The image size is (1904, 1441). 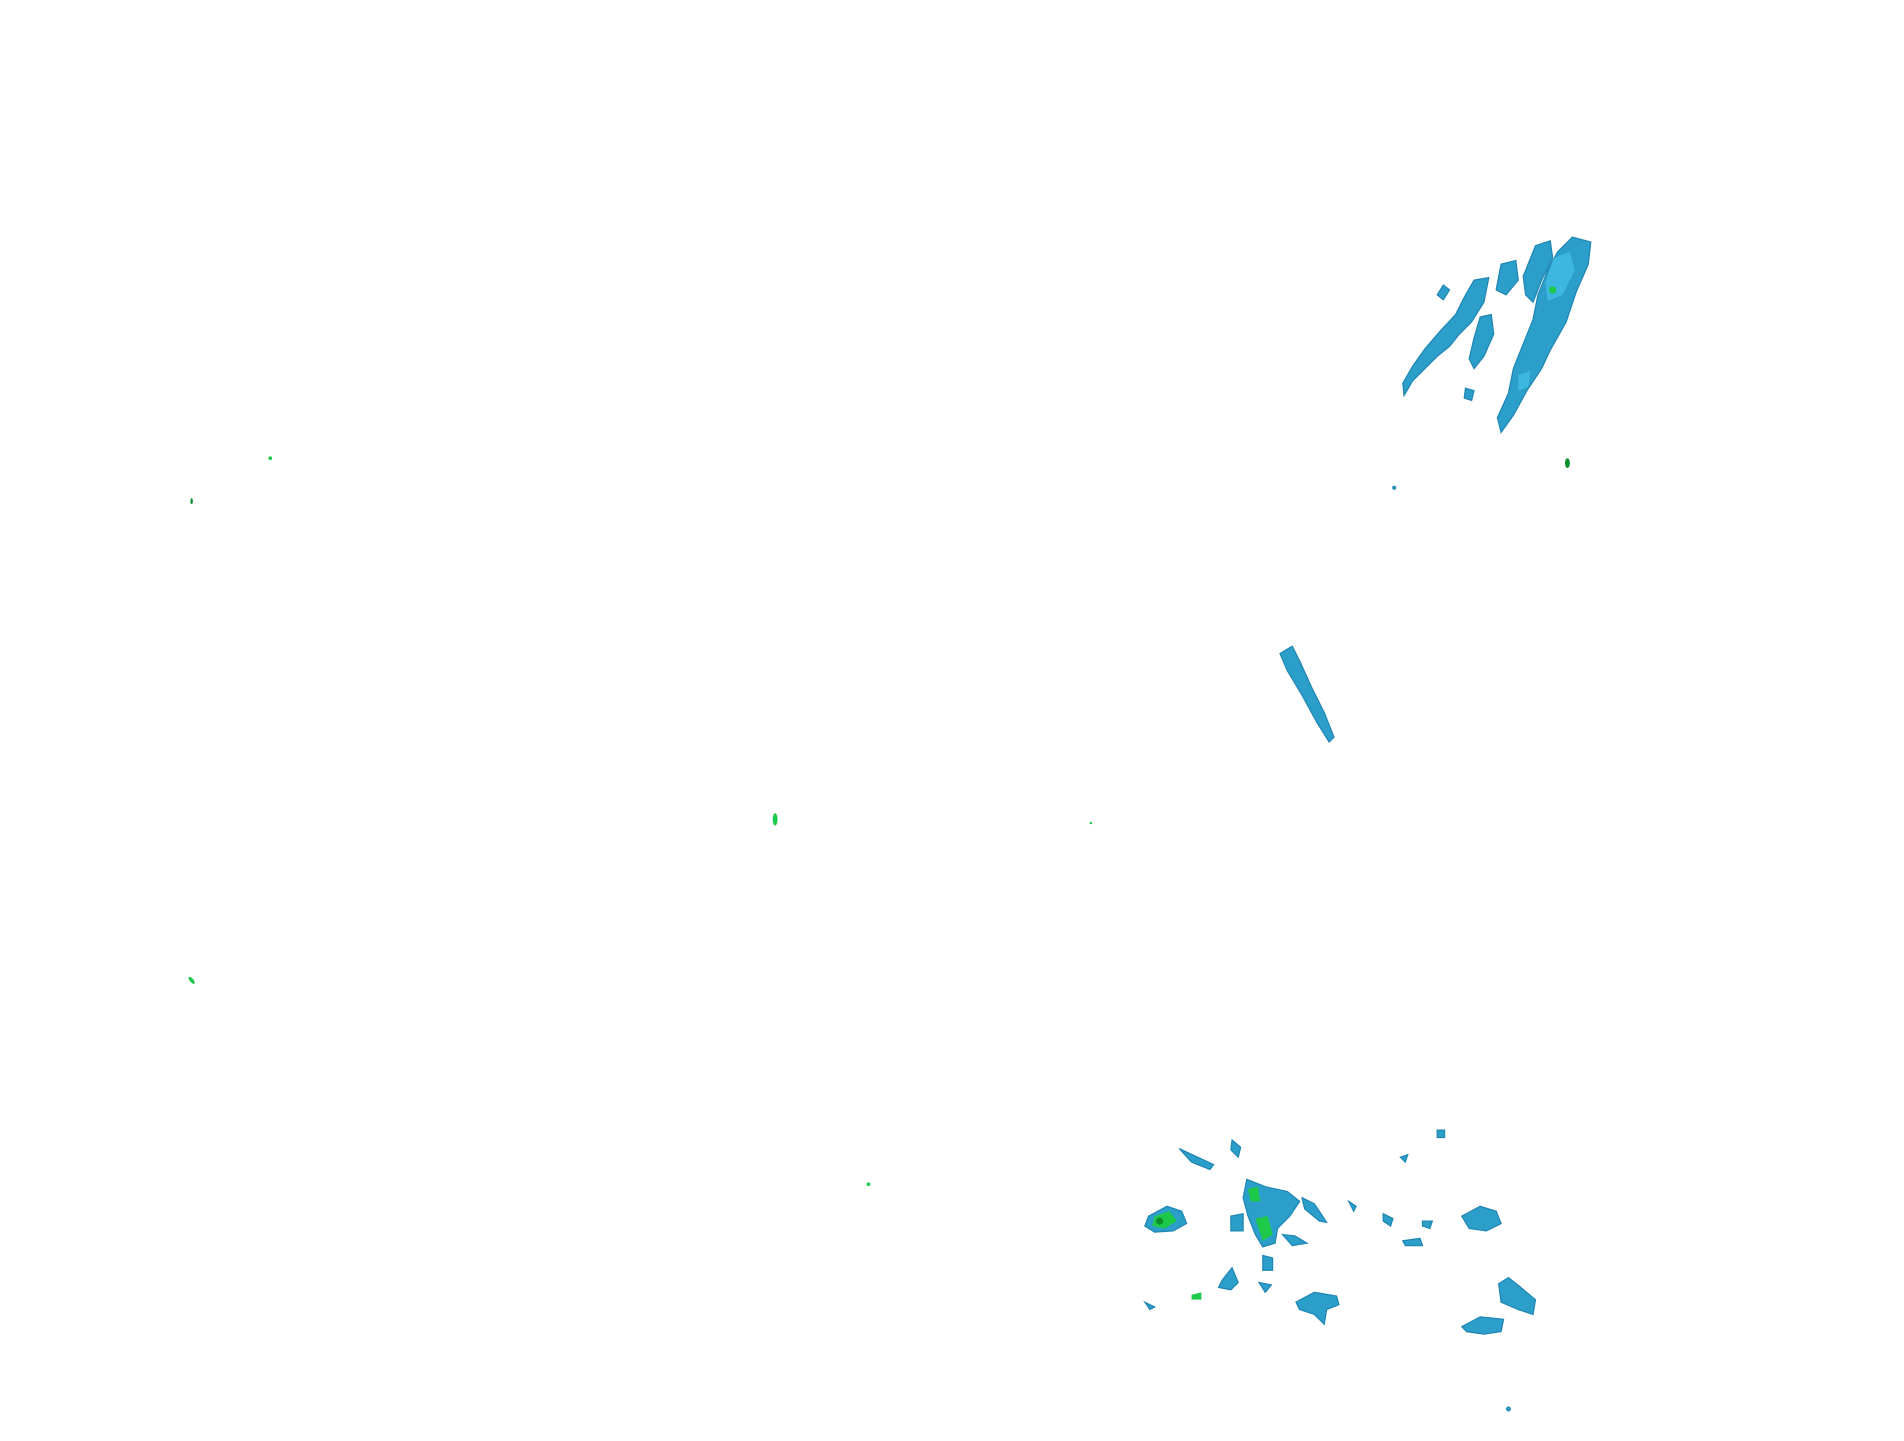 What do you see at coordinates (1340, 1232) in the screenshot?
I see `echo-southeast` at bounding box center [1340, 1232].